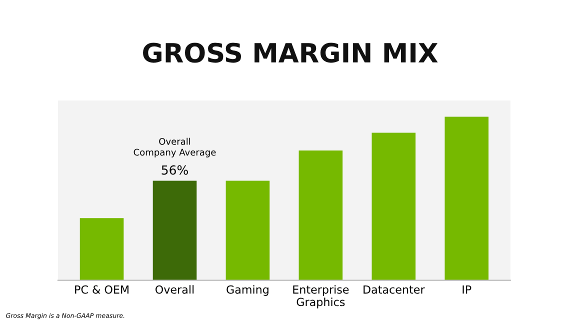 Image resolution: width=580 pixels, height=324 pixels. Describe the element at coordinates (321, 296) in the screenshot. I see `x-tick-label: Enterprise Graphics` at that location.